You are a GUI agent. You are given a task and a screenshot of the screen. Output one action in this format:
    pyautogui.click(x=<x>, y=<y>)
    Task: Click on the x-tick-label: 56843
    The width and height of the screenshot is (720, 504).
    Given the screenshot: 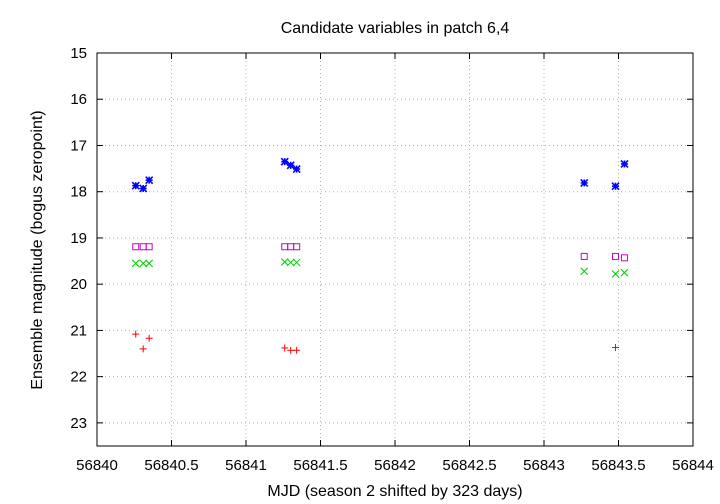 What is the action you would take?
    pyautogui.click(x=544, y=465)
    